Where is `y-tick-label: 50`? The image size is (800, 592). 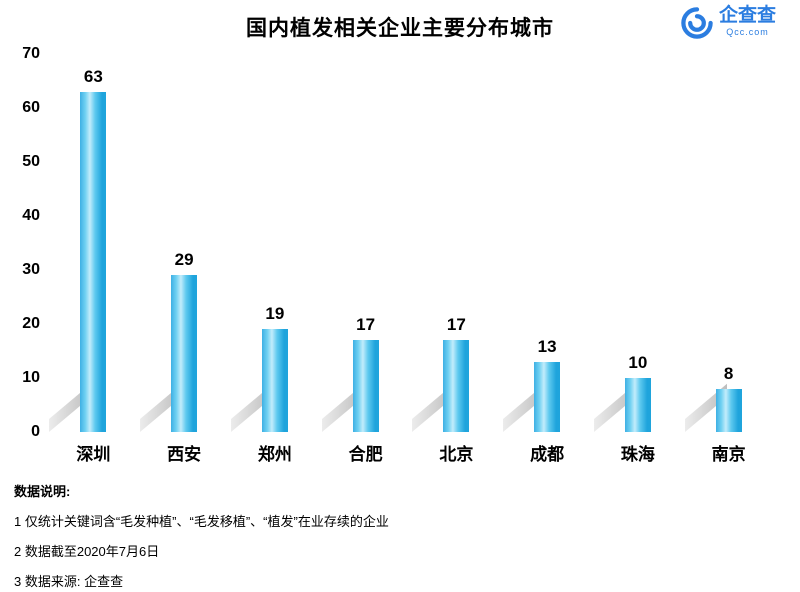
y-tick-label: 50 is located at coordinates (31, 161).